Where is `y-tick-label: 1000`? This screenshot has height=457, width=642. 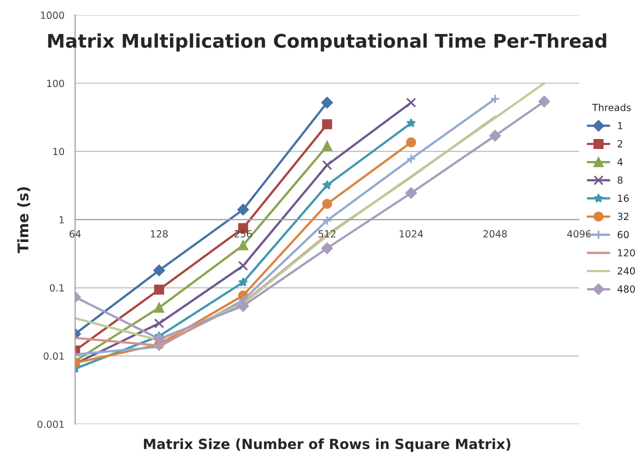
y-tick-label: 1000 is located at coordinates (52, 15).